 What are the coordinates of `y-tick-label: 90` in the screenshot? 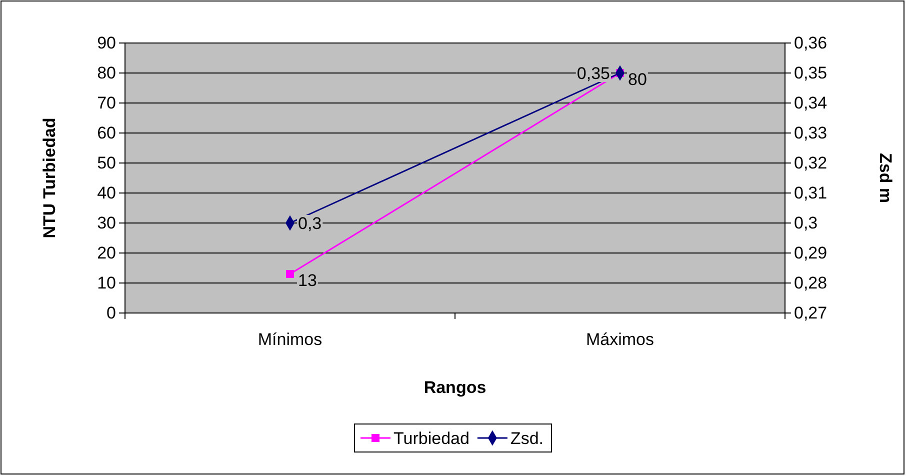 It's located at (106, 42).